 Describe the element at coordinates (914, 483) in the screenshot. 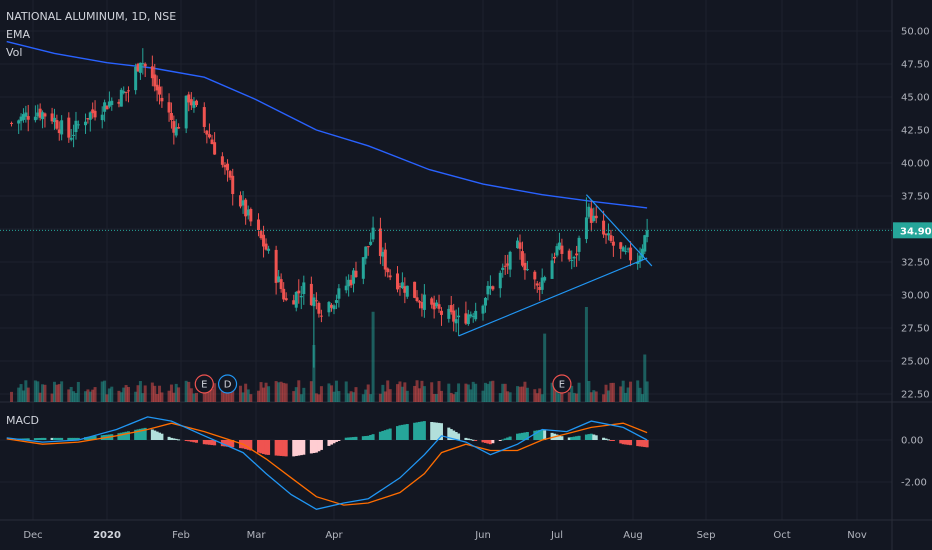

I see `macd-tick-label: -2.00` at that location.